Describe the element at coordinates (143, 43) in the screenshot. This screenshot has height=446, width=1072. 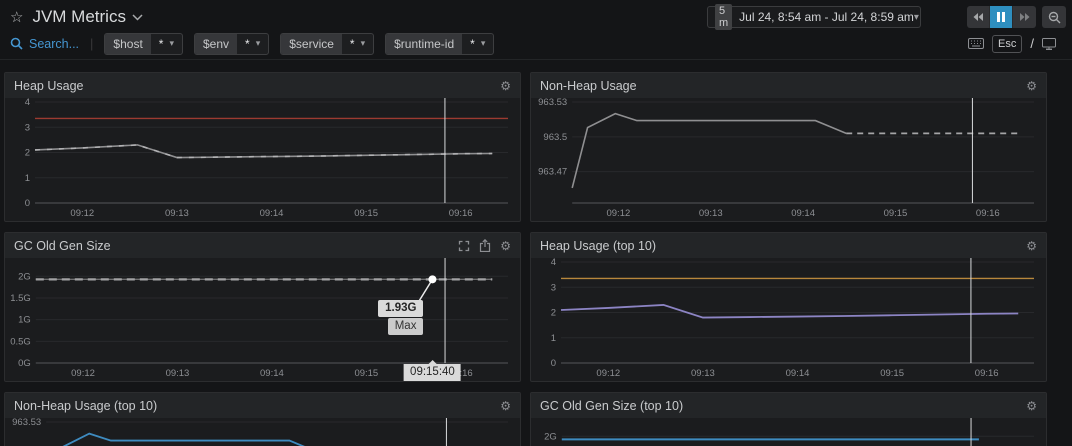
I see `variable-host: $host * ▾` at that location.